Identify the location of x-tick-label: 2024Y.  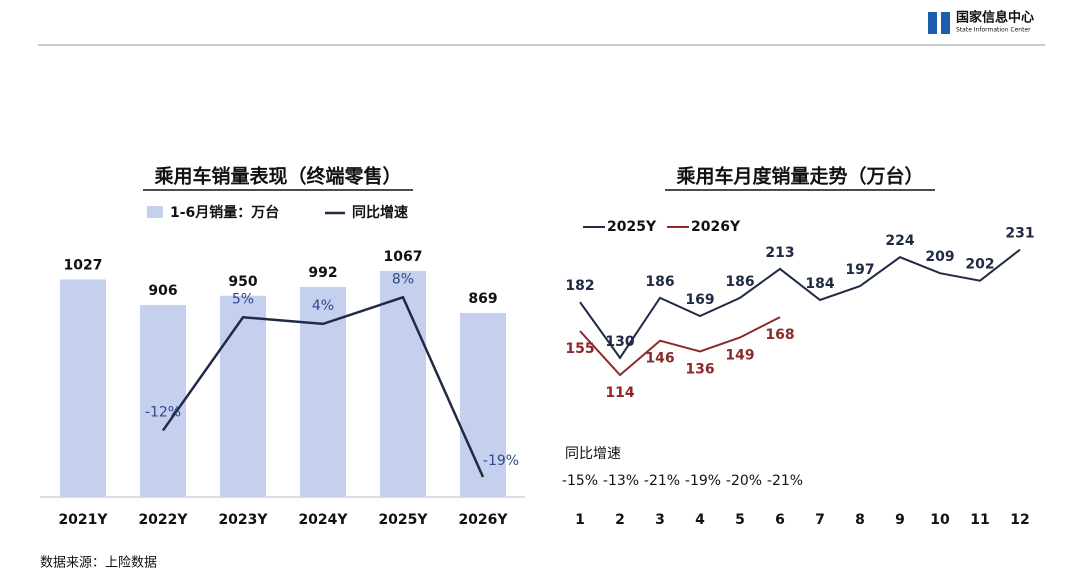
(323, 520).